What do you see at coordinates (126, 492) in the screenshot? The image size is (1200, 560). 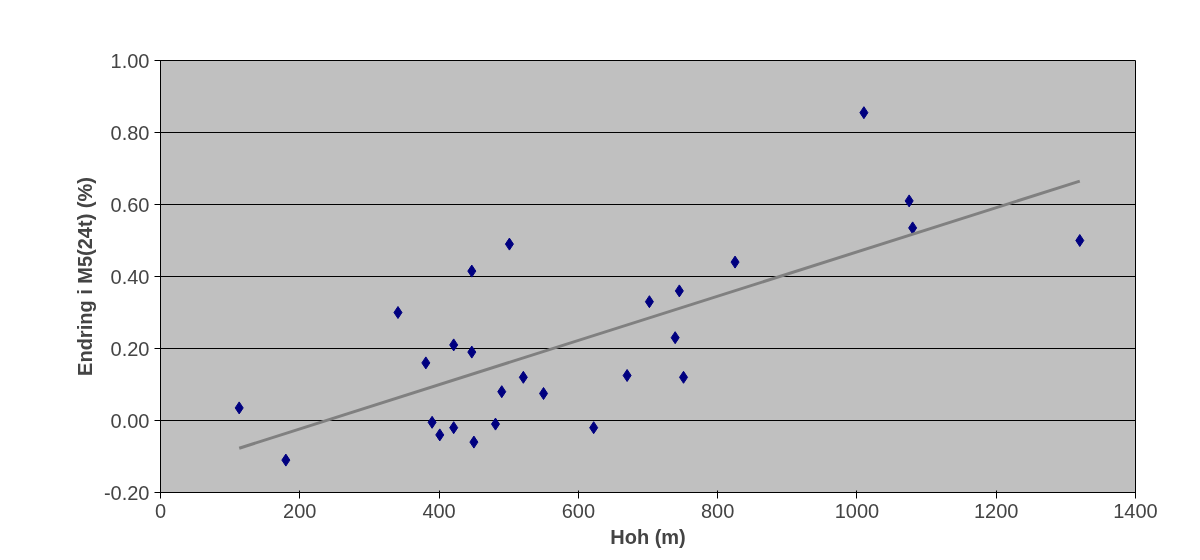 I see `y-tick-label: -0.20` at bounding box center [126, 492].